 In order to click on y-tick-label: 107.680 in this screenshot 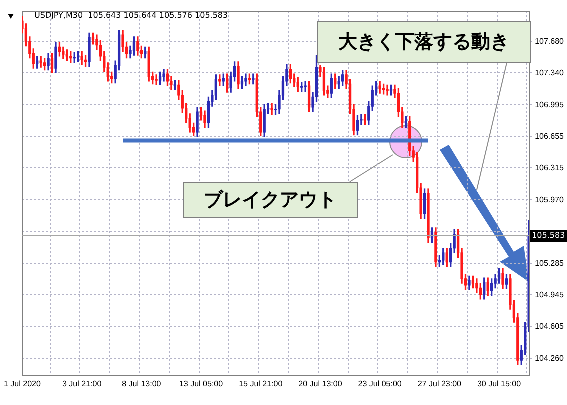, I will do `click(550, 41)`.